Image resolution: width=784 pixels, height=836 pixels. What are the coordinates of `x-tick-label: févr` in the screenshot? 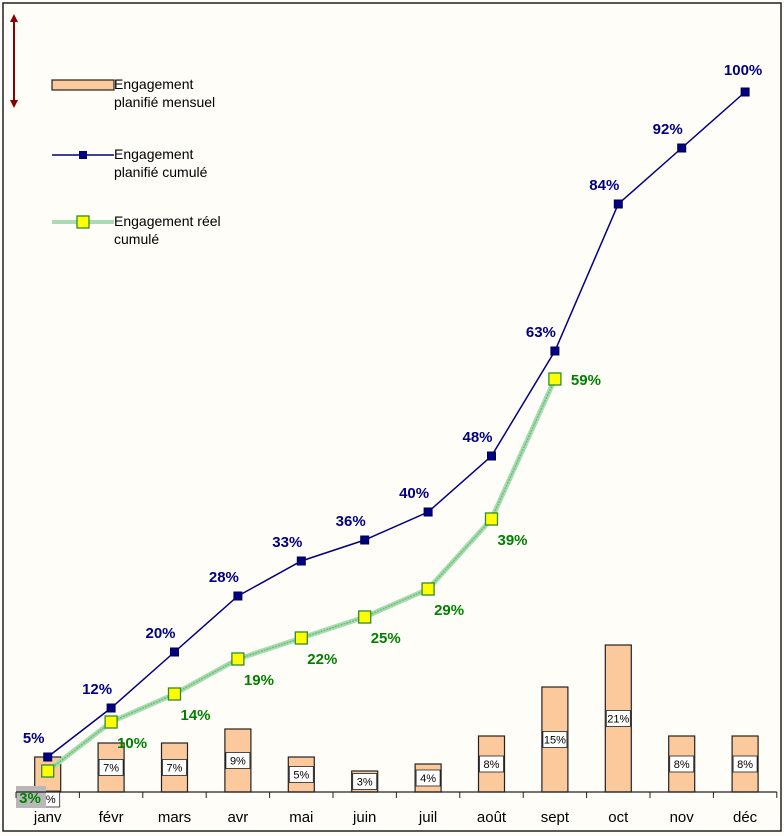 It's located at (111, 817).